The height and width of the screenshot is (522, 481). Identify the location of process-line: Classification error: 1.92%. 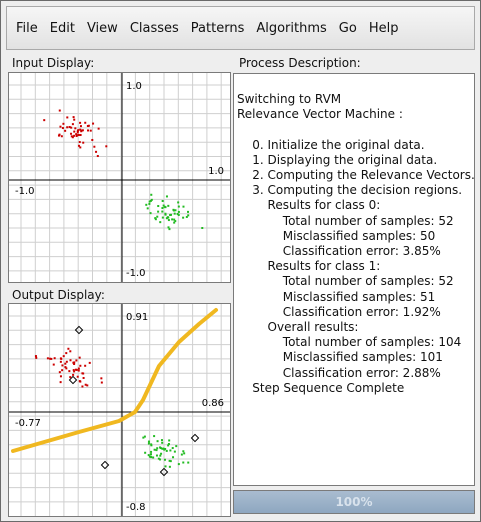
(339, 311).